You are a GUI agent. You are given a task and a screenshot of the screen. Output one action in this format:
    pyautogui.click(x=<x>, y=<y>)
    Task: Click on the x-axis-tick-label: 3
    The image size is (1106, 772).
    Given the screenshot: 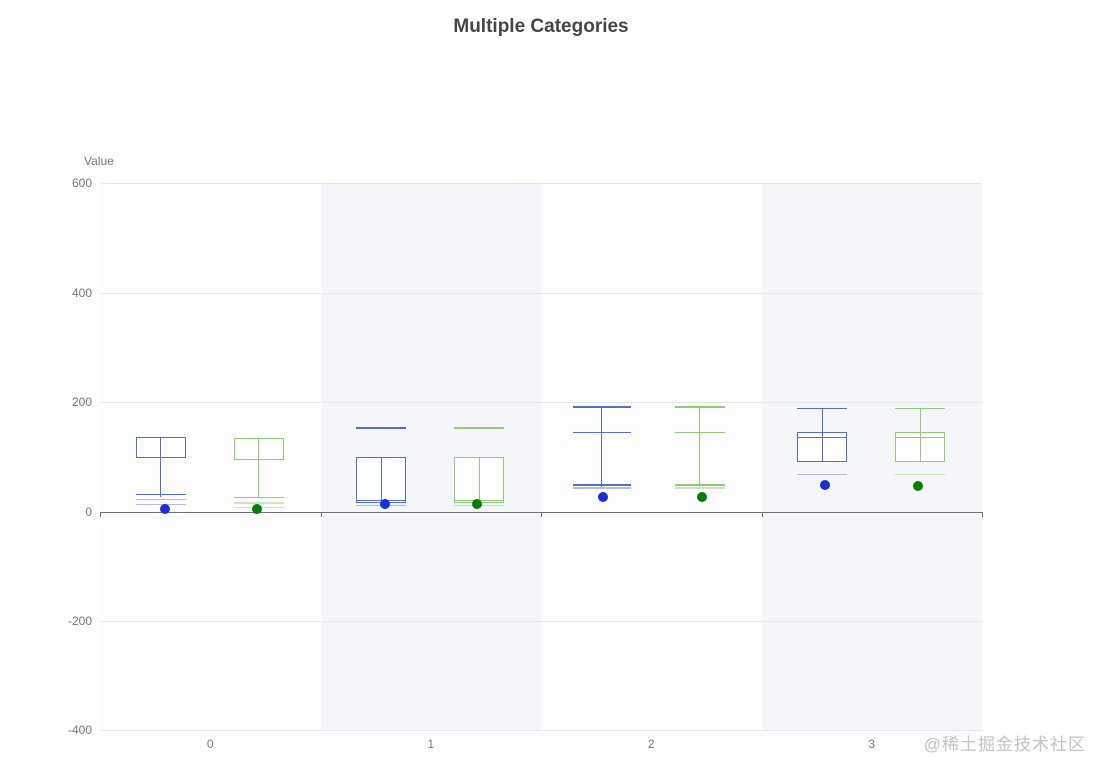 What is the action you would take?
    pyautogui.click(x=872, y=744)
    